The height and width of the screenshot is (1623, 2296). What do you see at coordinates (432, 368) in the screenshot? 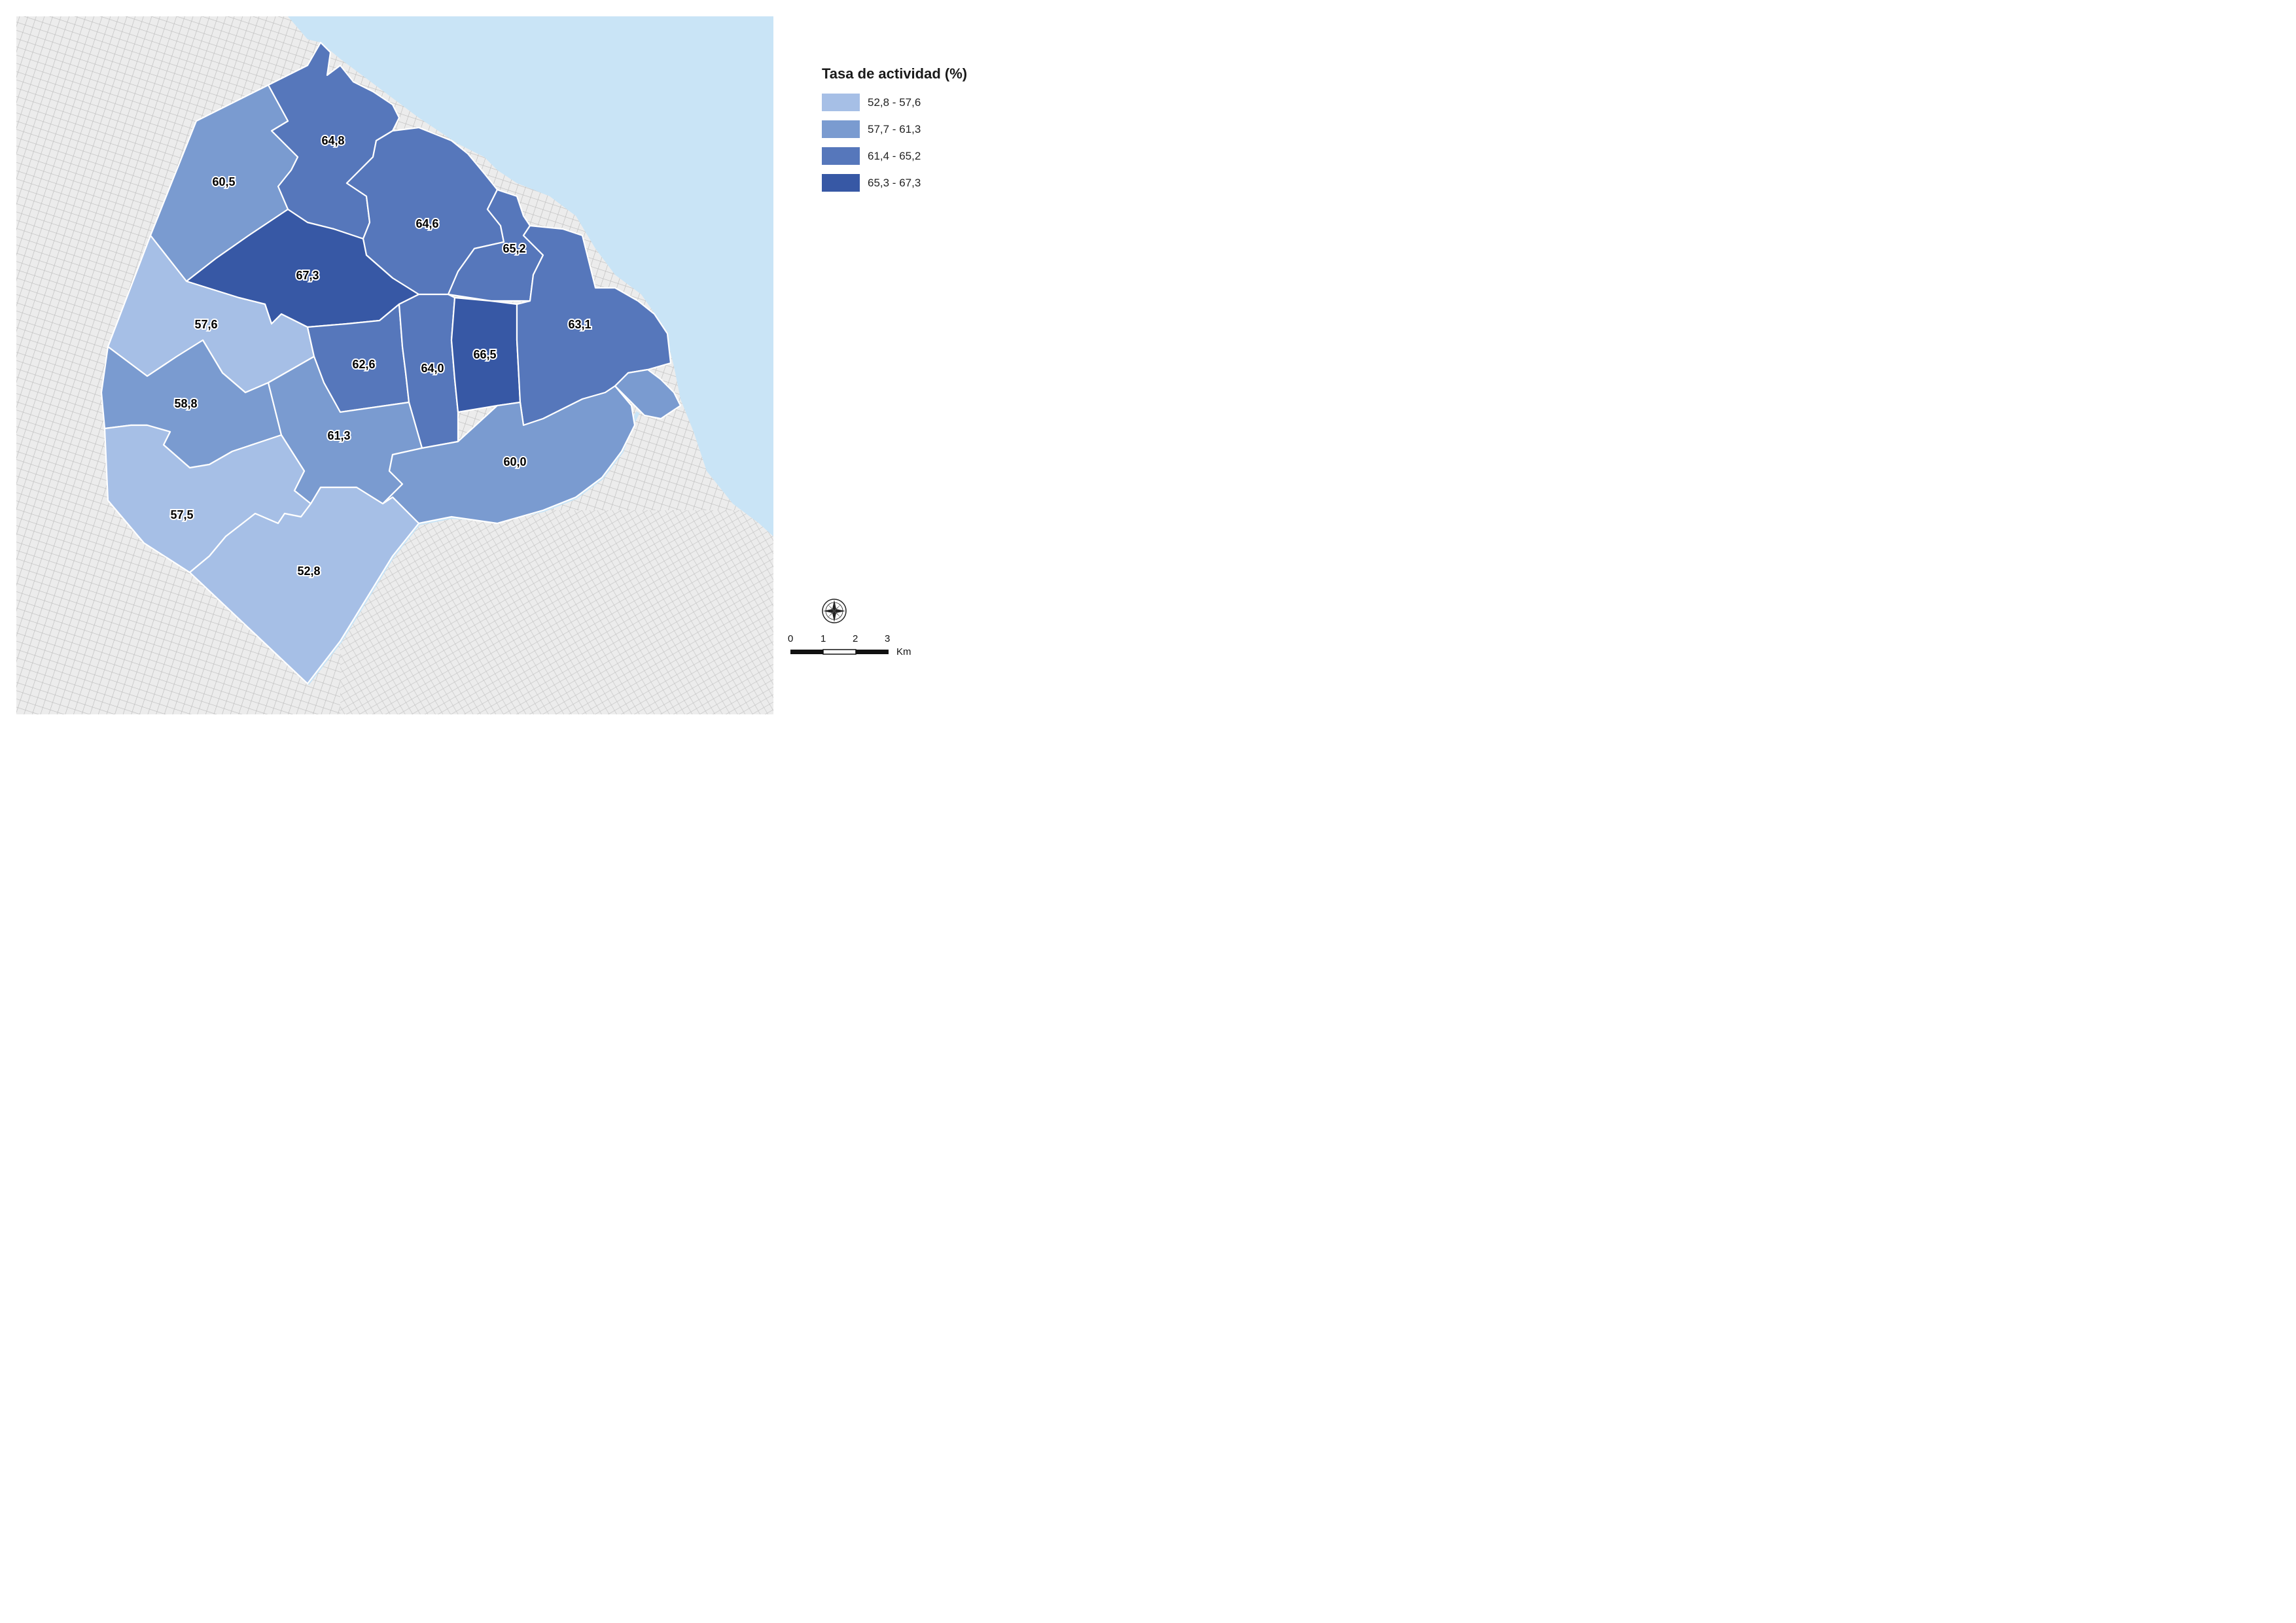
I see `comuna-value-label: 64,0` at bounding box center [432, 368].